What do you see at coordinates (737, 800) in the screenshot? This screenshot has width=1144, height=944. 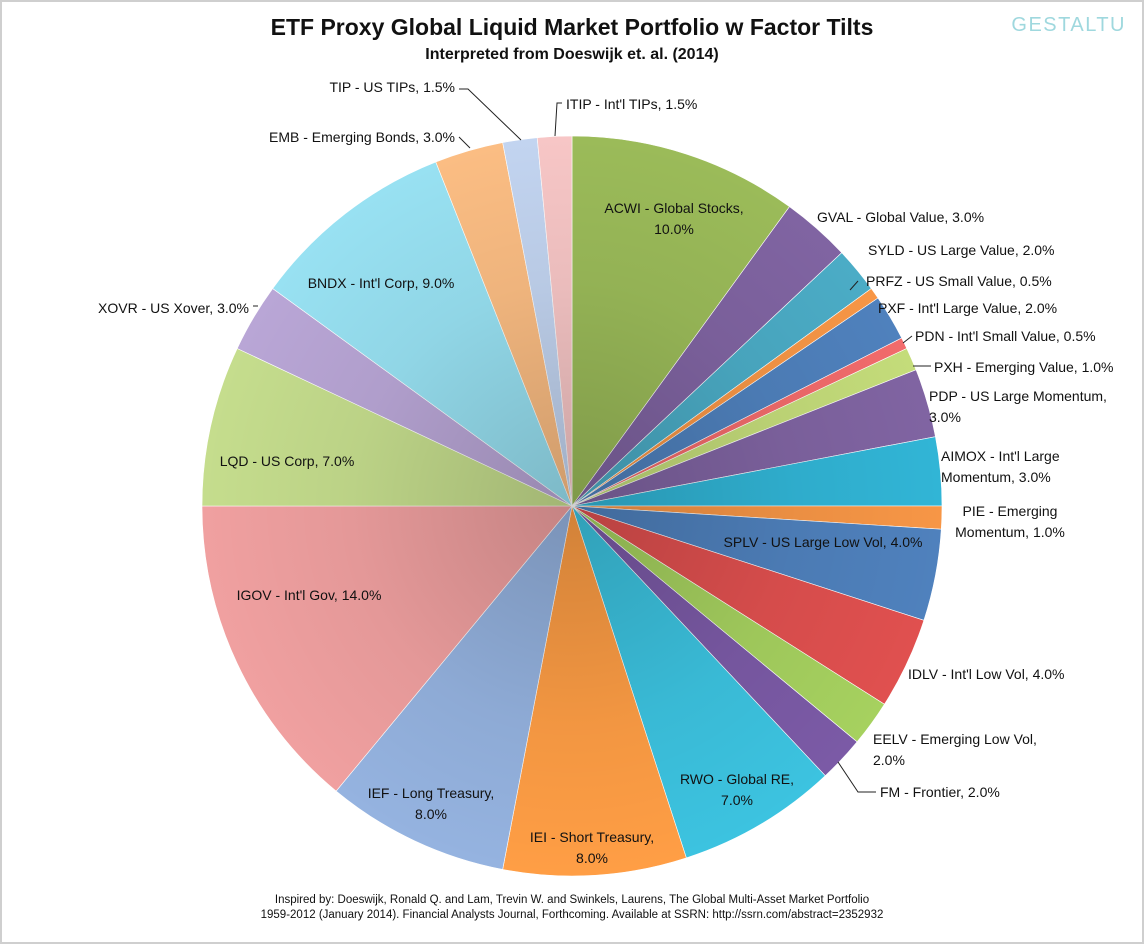 I see `slice-label-line: 7.0%` at bounding box center [737, 800].